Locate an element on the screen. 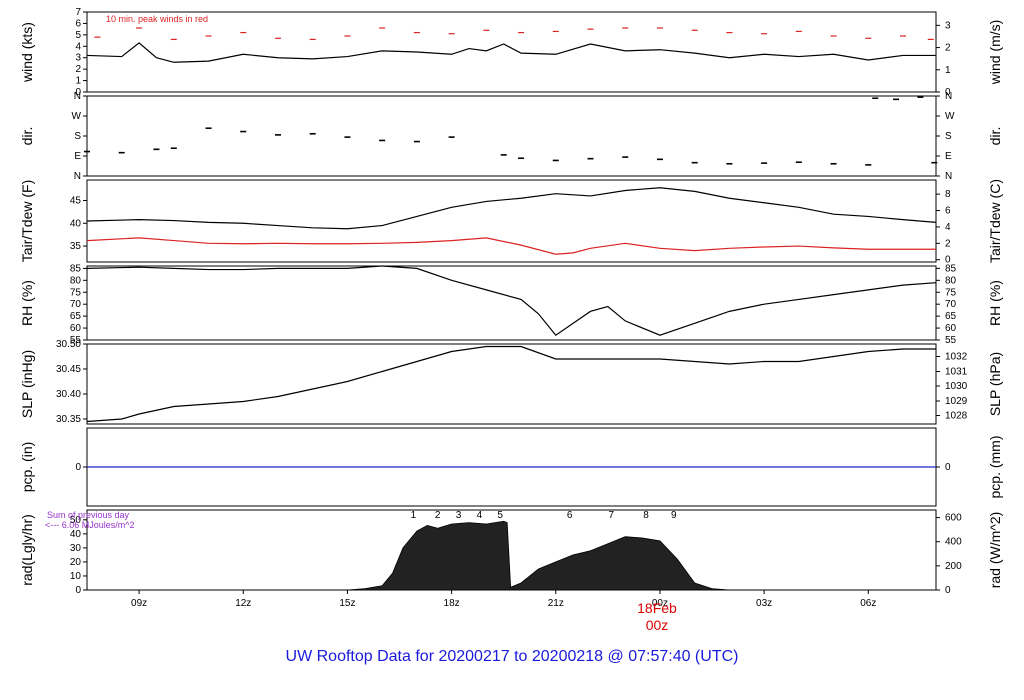 This screenshot has height=700, width=1024. hour-marker: 6 is located at coordinates (570, 515).